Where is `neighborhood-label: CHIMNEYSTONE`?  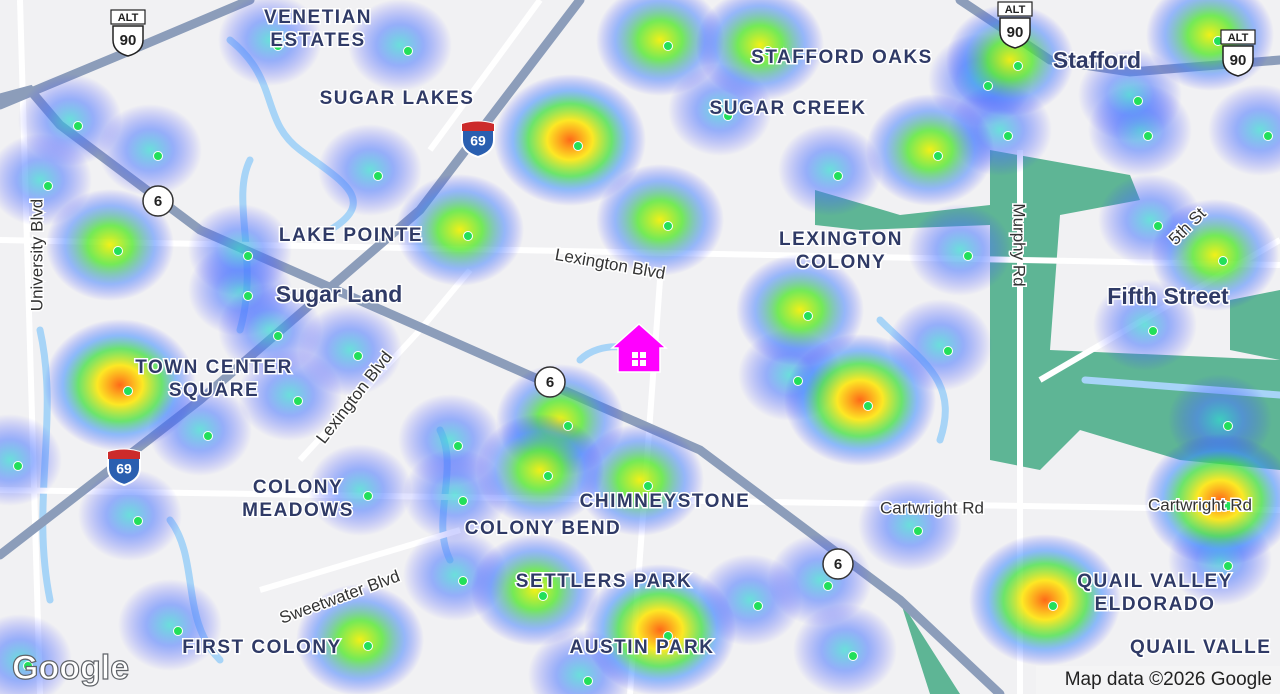 neighborhood-label: CHIMNEYSTONE is located at coordinates (665, 501).